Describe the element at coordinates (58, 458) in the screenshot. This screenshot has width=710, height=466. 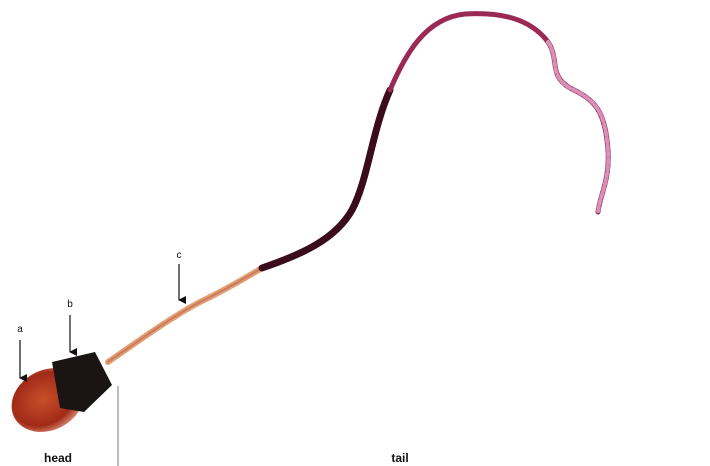
I see `region-label: head` at that location.